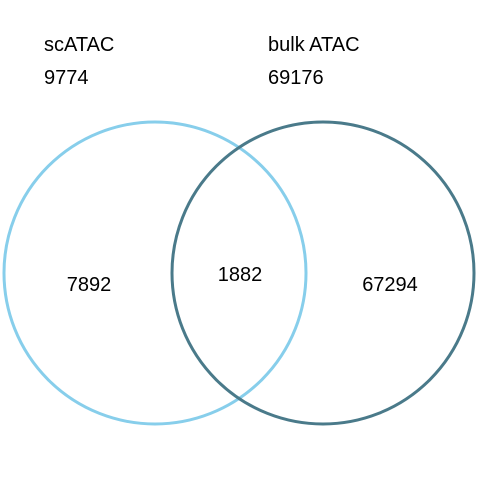 This screenshot has height=480, width=480. What do you see at coordinates (240, 275) in the screenshot?
I see `region-overlap-count: 1882` at bounding box center [240, 275].